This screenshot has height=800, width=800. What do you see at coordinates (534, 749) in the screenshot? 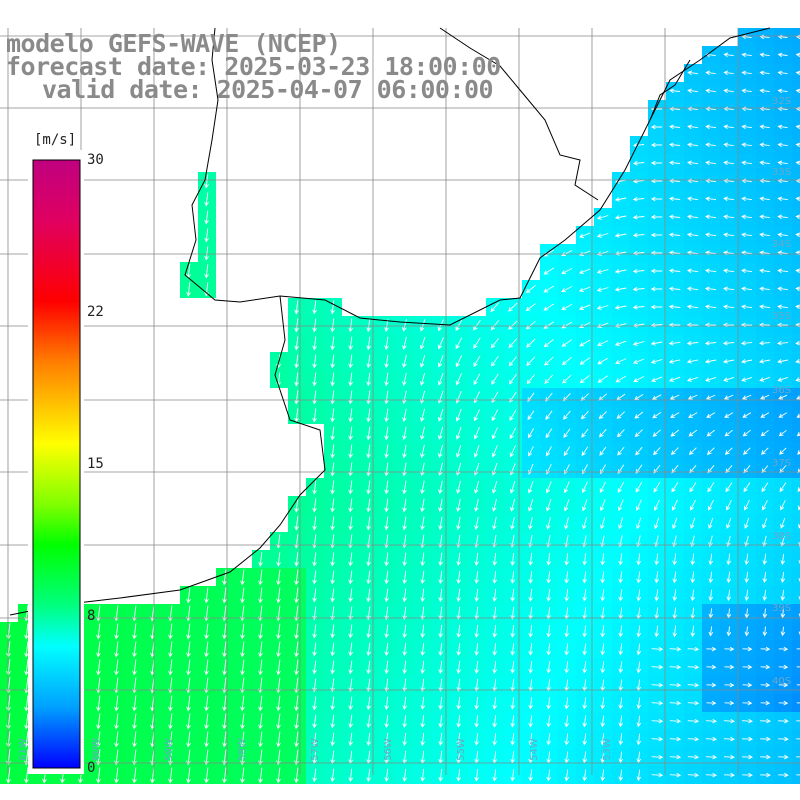
I see `lon-label: 54W` at bounding box center [534, 749].